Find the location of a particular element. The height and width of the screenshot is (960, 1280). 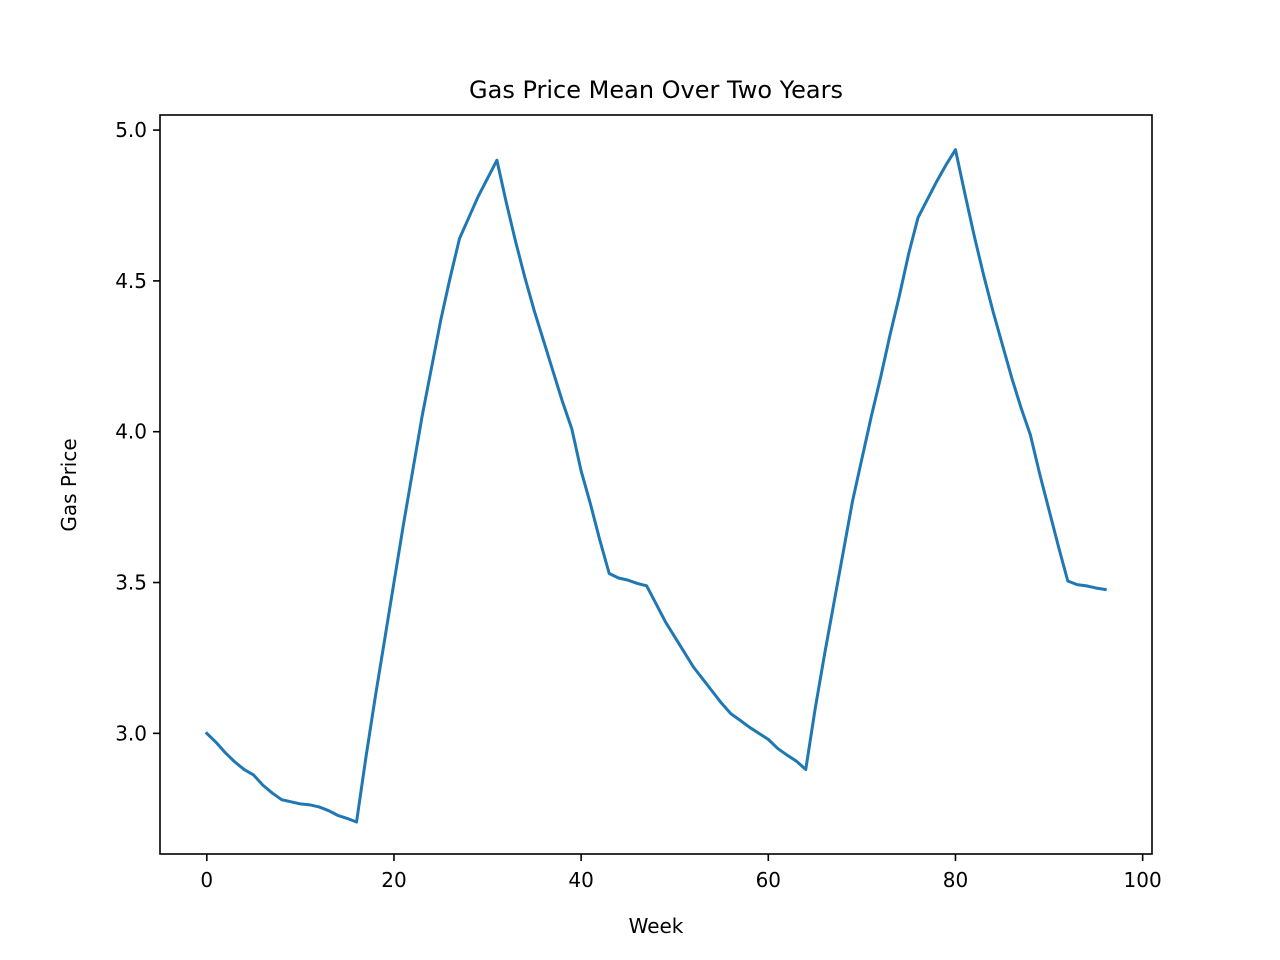

x-tick-label: 60 is located at coordinates (768, 880).